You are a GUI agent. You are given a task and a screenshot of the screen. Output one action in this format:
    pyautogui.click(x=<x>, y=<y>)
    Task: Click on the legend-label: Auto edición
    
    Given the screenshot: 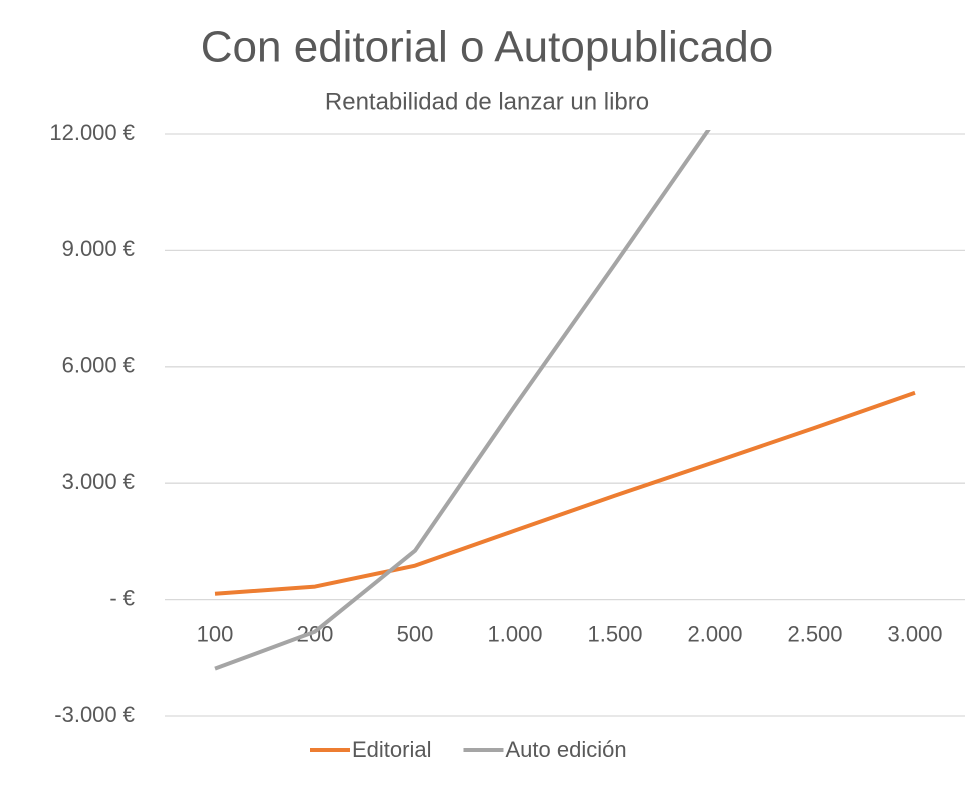 What is the action you would take?
    pyautogui.click(x=565, y=749)
    